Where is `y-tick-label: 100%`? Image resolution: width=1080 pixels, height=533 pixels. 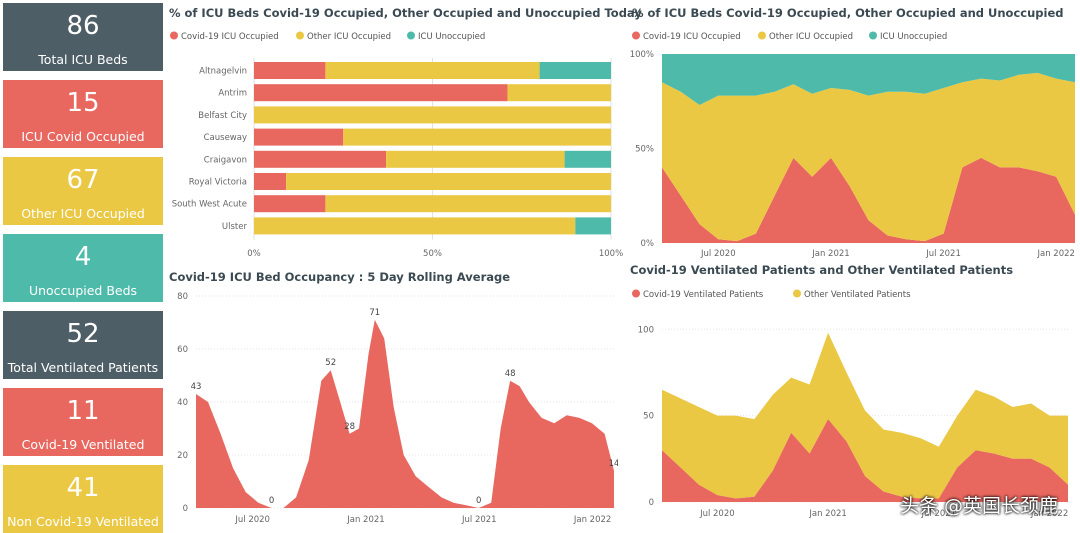
y-tick-label: 100% is located at coordinates (642, 55).